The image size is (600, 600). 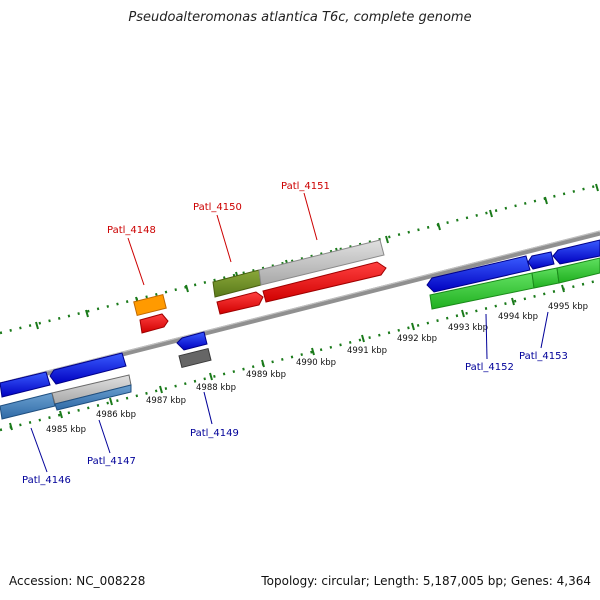 What do you see at coordinates (116, 415) in the screenshot?
I see `ruler-label: 4986 kbp` at bounding box center [116, 415].